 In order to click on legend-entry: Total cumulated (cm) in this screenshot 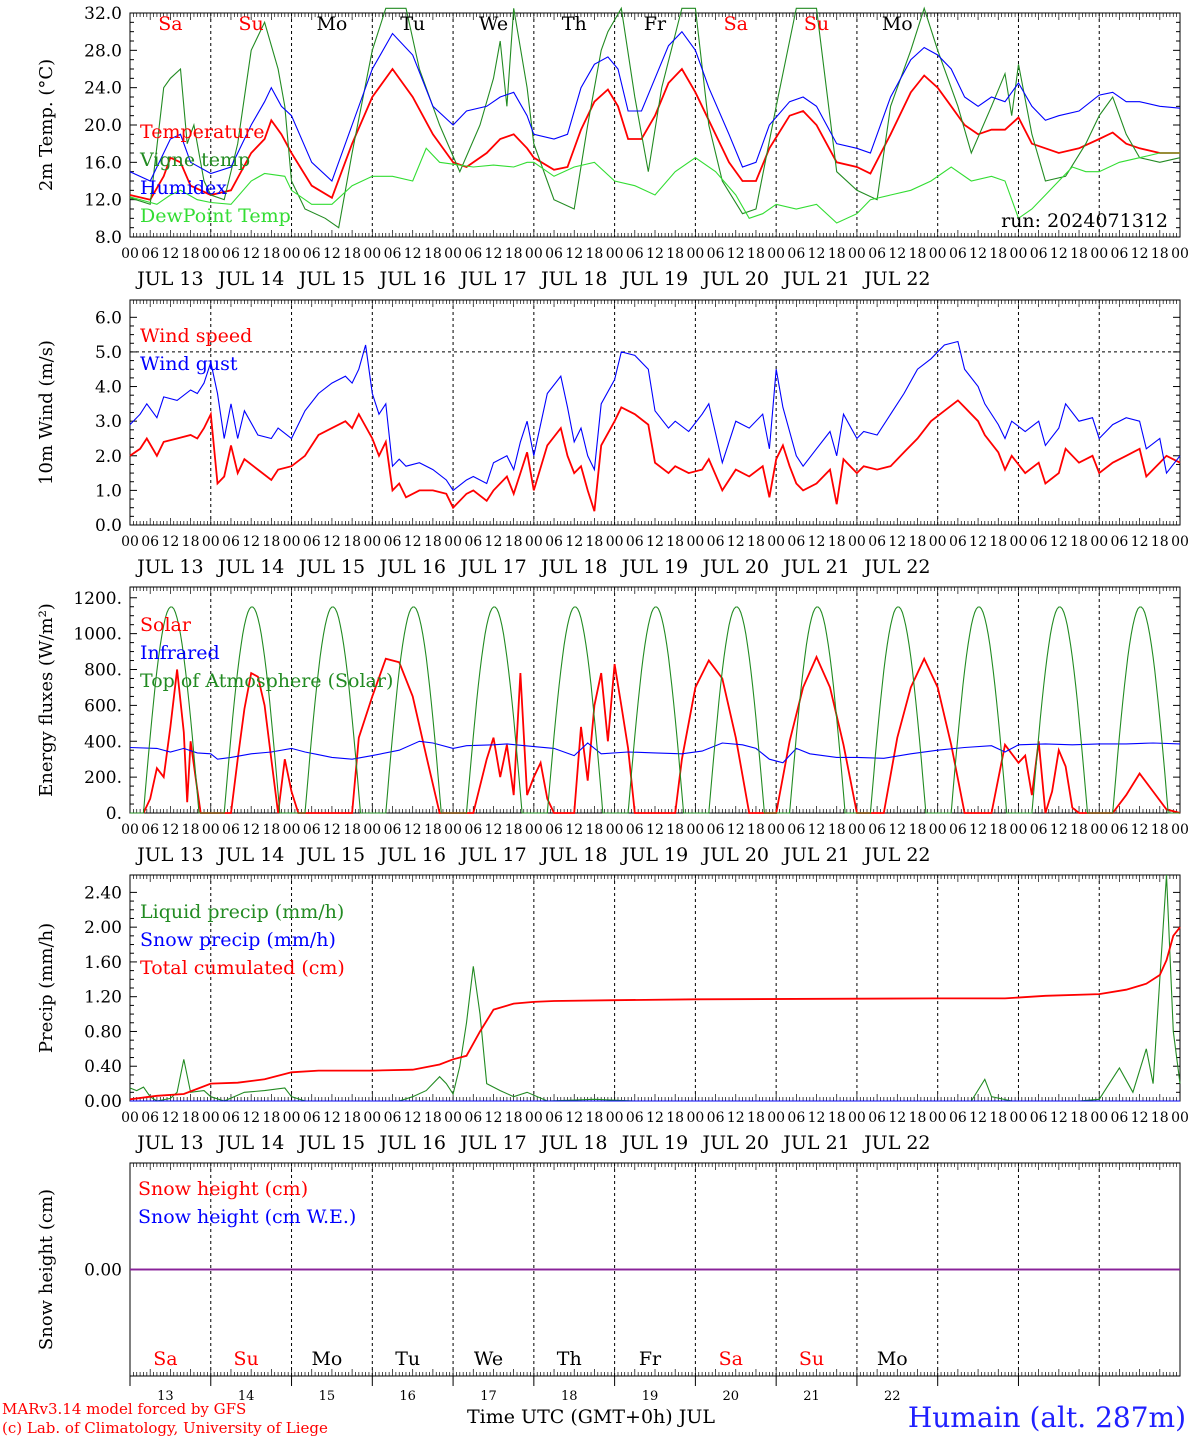, I will do `click(242, 968)`.